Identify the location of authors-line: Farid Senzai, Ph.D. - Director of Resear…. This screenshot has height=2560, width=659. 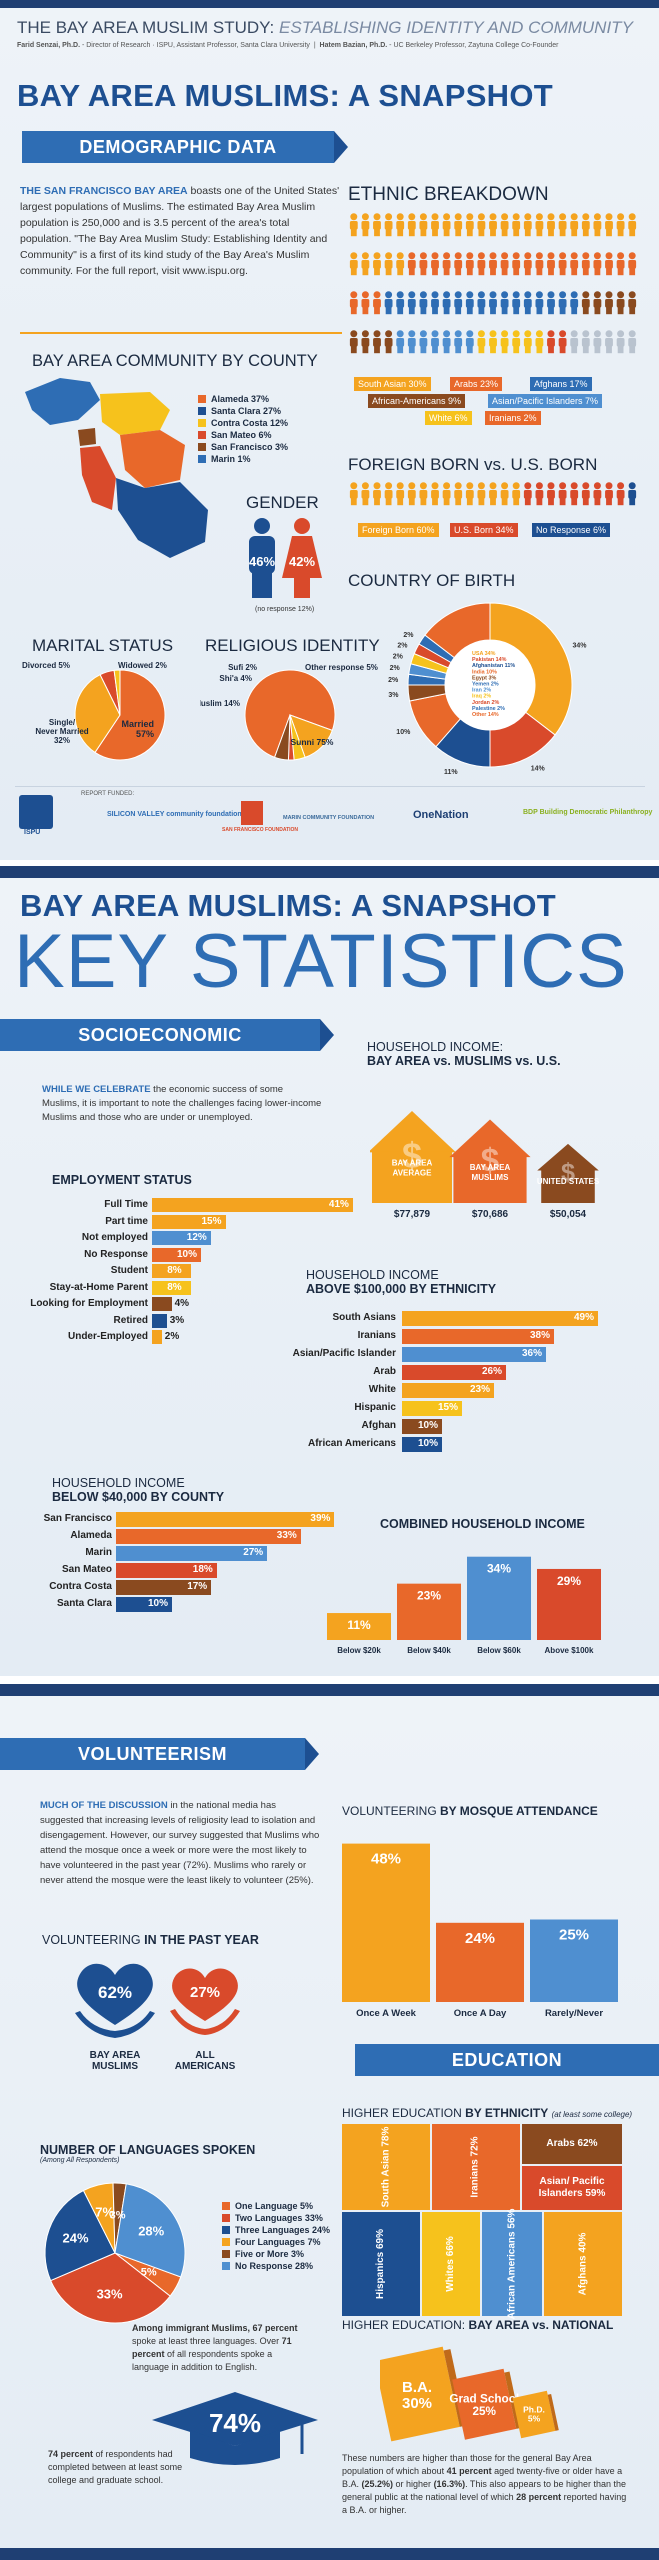
(288, 45).